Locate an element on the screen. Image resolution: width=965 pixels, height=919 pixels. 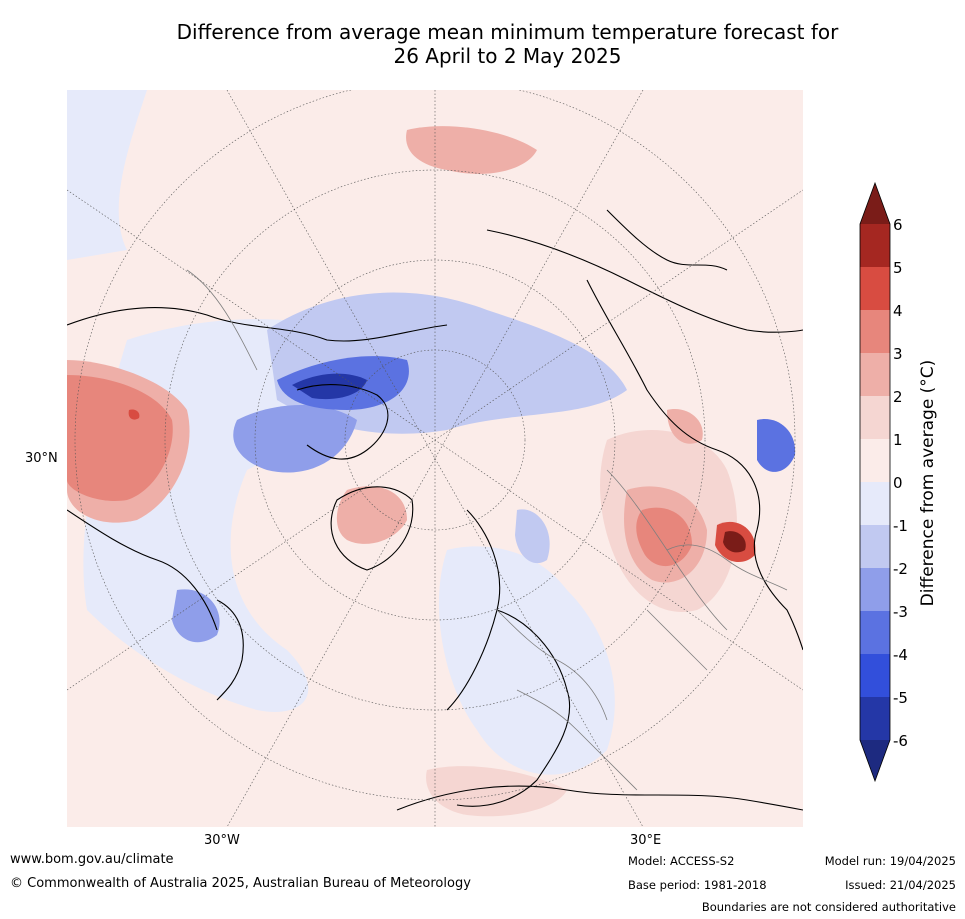
anomaly-red-north-pacific-core is located at coordinates (120, 438).